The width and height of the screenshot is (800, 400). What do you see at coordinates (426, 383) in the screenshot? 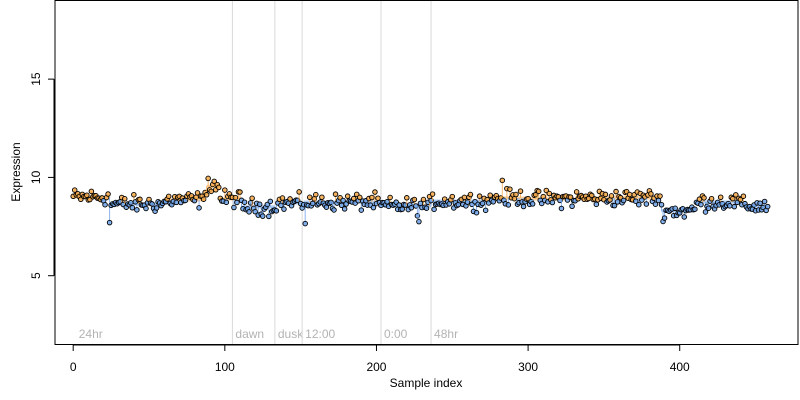
I see `x-axis-title: Sample index` at bounding box center [426, 383].